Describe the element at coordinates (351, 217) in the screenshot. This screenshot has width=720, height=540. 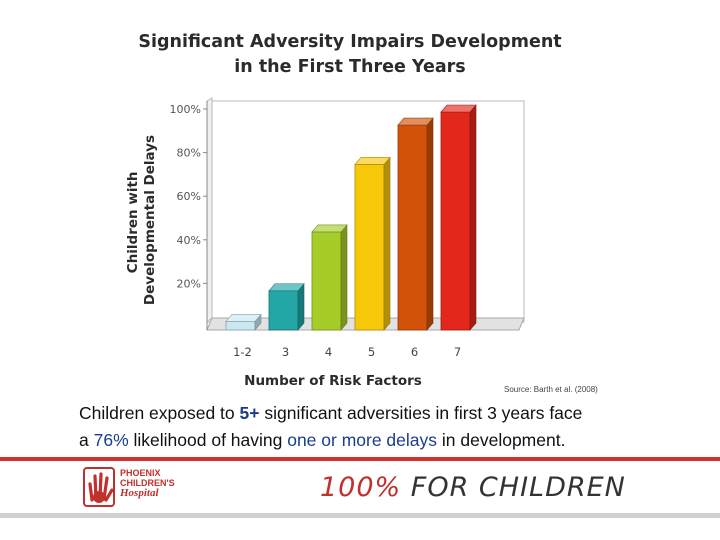
I see `bars` at that location.